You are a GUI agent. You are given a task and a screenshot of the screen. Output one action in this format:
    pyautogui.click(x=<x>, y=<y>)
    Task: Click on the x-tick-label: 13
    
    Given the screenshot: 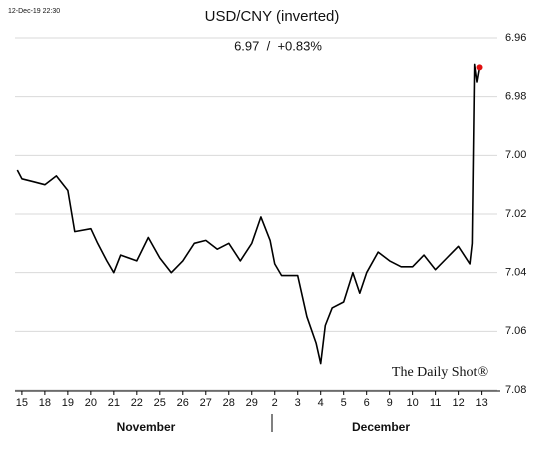 What is the action you would take?
    pyautogui.click(x=481, y=403)
    